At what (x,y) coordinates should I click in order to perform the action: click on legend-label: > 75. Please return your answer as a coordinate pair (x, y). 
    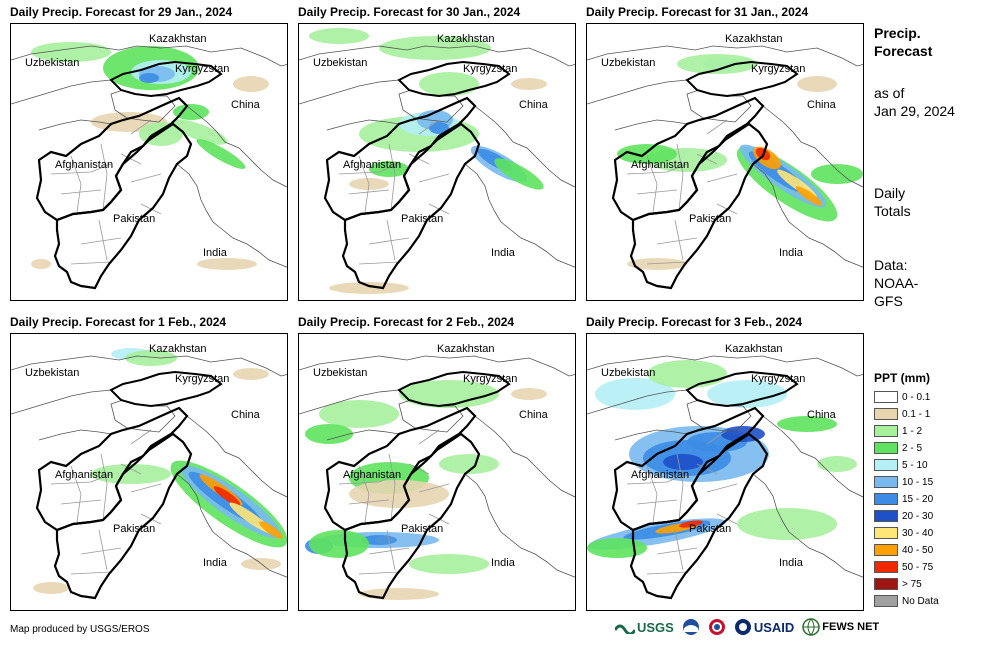
    Looking at the image, I should click on (912, 584).